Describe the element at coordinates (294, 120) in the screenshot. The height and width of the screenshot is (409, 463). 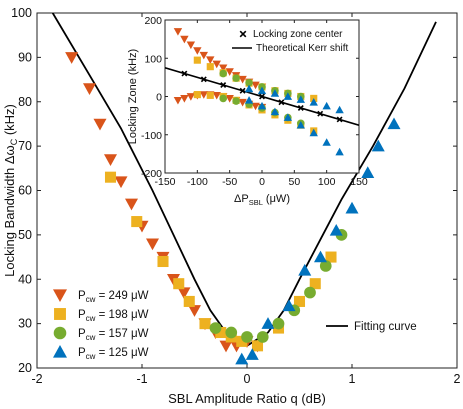
I see `inset-series-p125` at that location.